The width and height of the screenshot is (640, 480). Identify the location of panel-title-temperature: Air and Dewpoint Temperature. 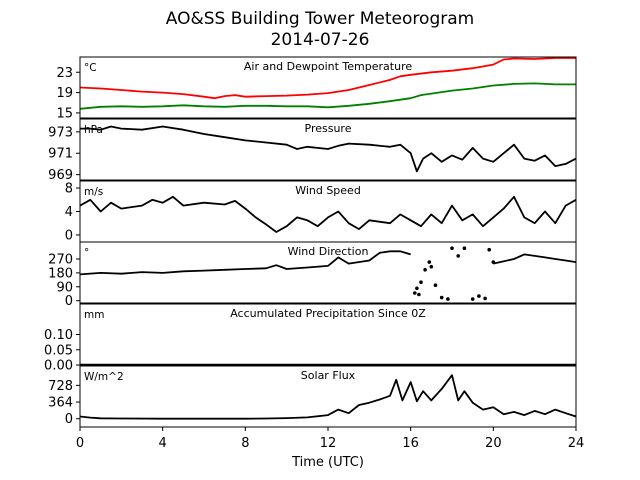
(328, 66).